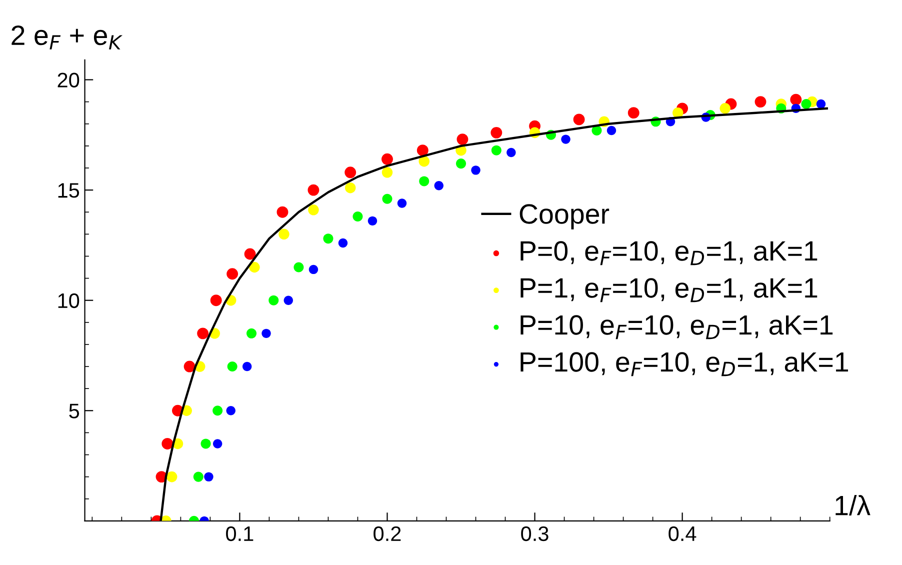 The width and height of the screenshot is (902, 565). What do you see at coordinates (69, 190) in the screenshot?
I see `y-tick-label: 15` at bounding box center [69, 190].